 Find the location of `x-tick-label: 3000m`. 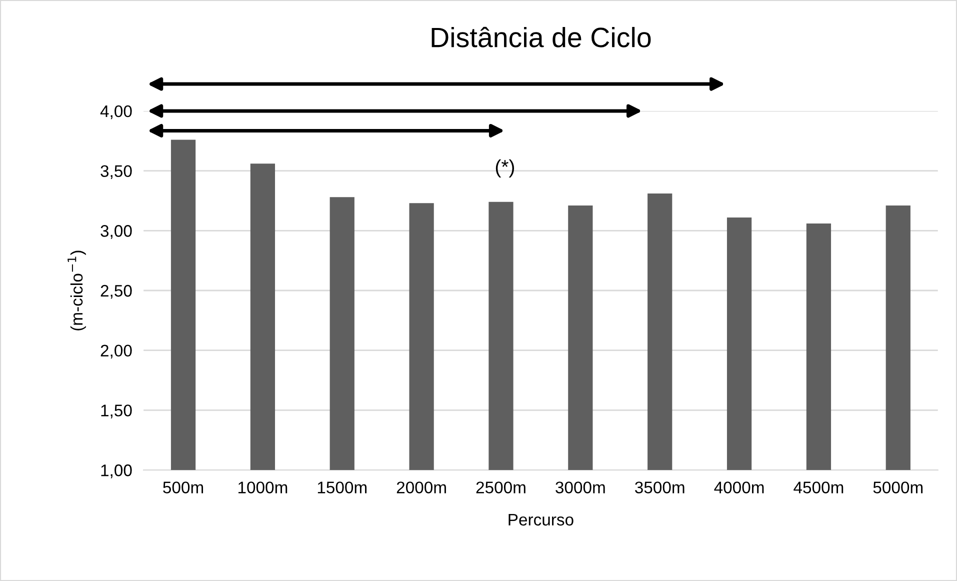

x-tick-label: 3000m is located at coordinates (580, 488).